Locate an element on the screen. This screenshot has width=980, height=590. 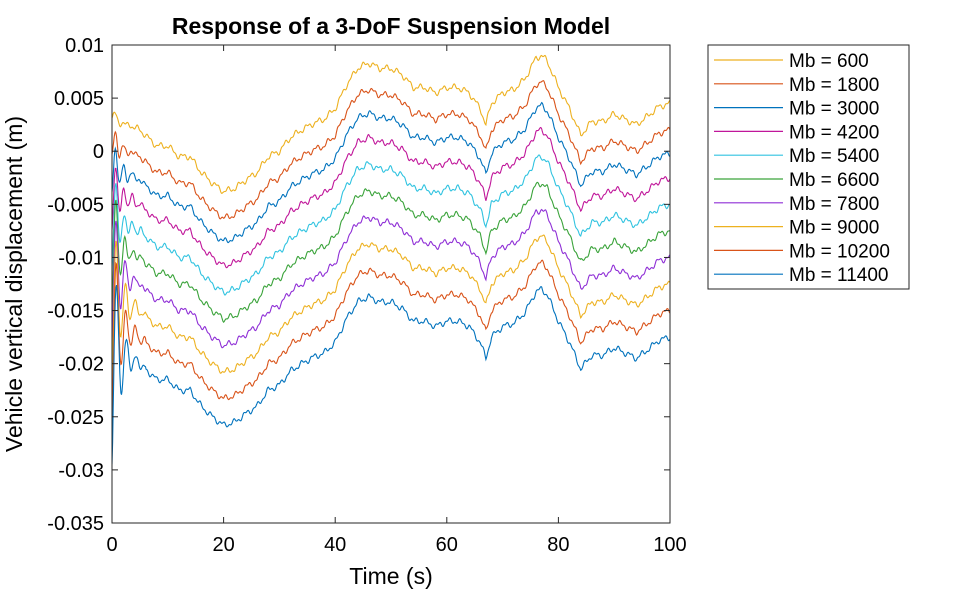
y-tick-label: -0.02 is located at coordinates (81, 365).